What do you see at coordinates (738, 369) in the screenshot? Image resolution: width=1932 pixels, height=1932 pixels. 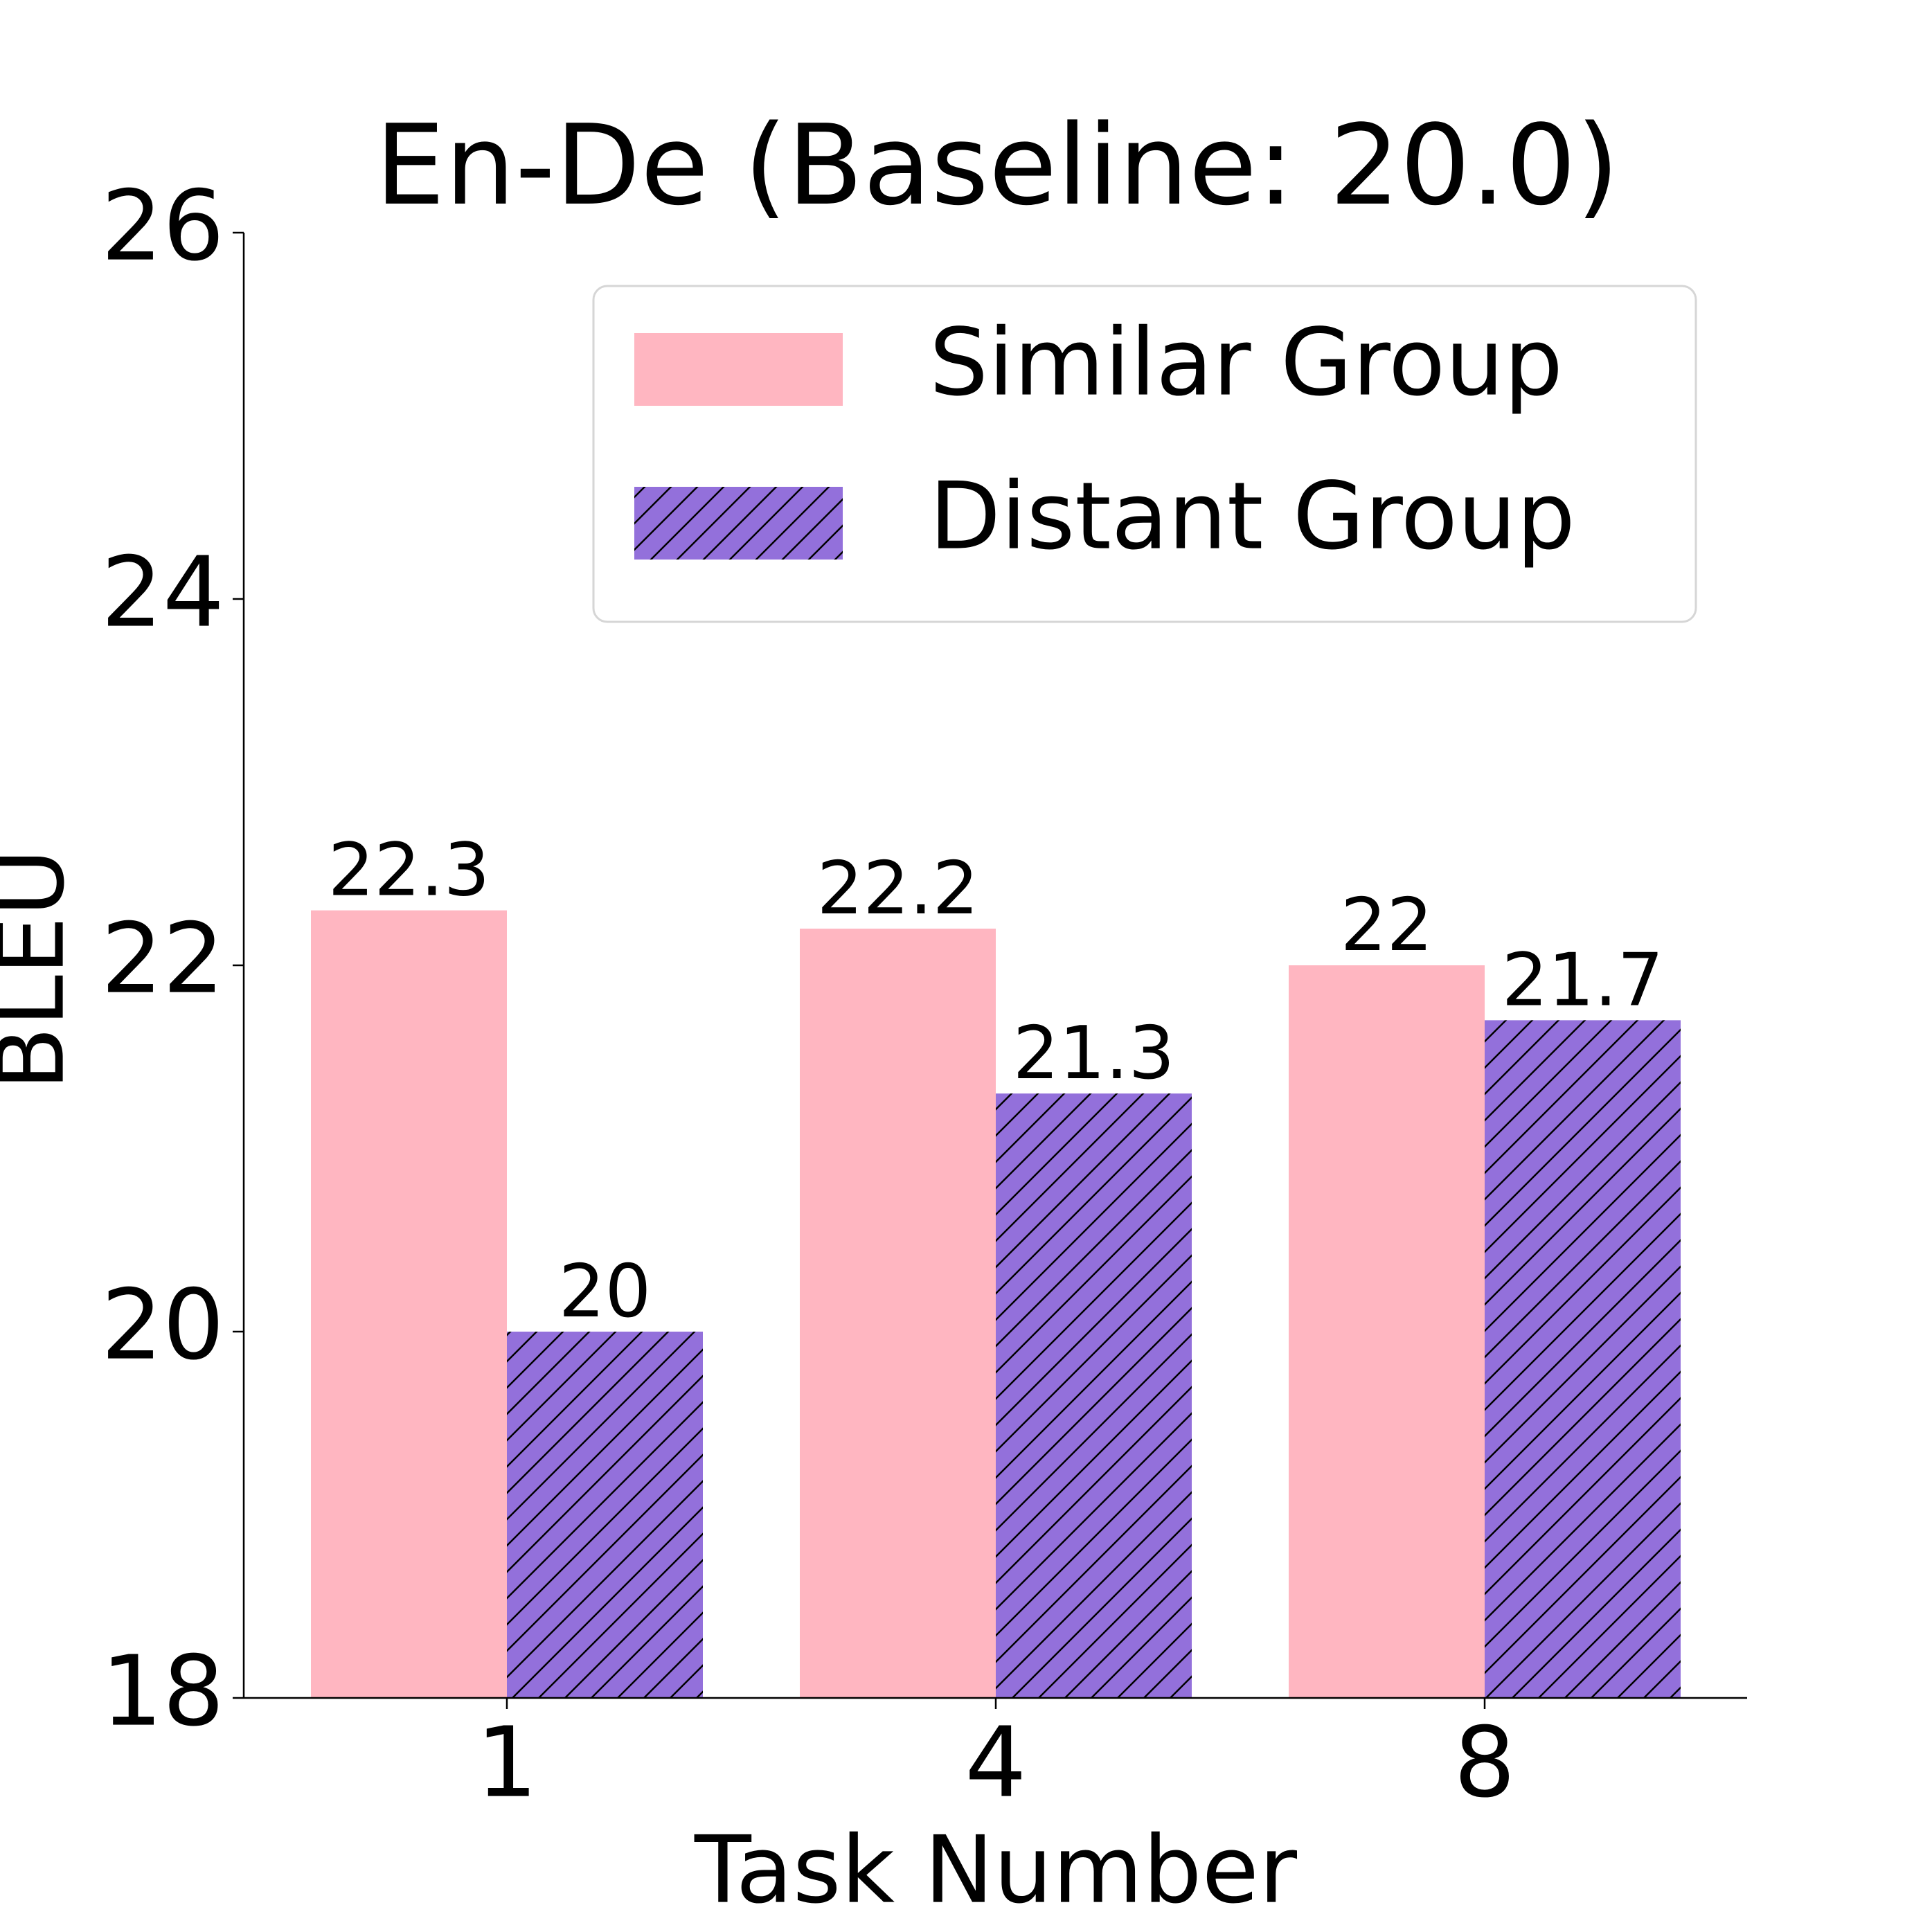 I see `legend-swatch` at bounding box center [738, 369].